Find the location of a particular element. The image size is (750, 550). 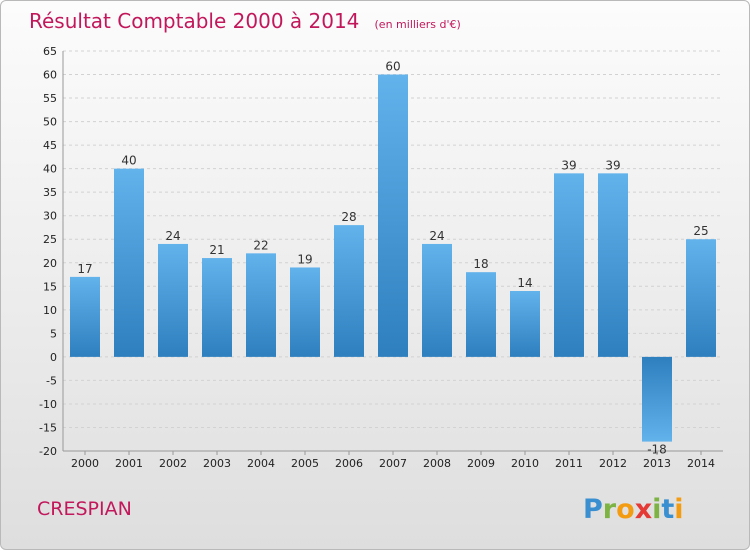

x-tick-label-2010: 2010 is located at coordinates (525, 463).